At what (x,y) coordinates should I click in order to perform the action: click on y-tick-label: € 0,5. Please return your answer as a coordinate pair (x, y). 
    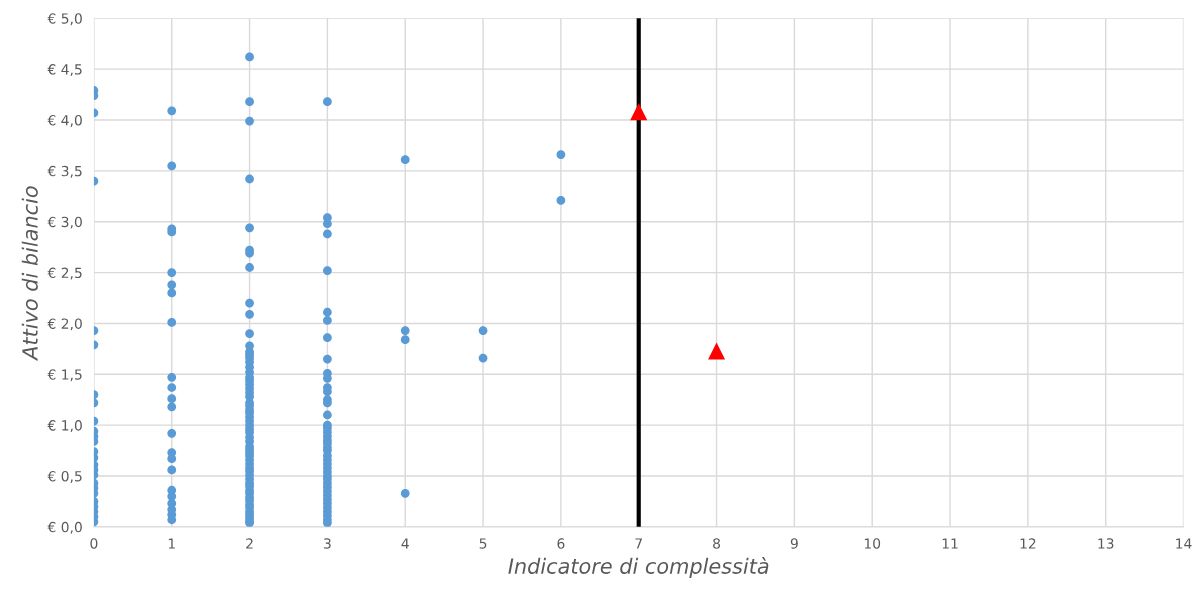
    Looking at the image, I should click on (64, 476).